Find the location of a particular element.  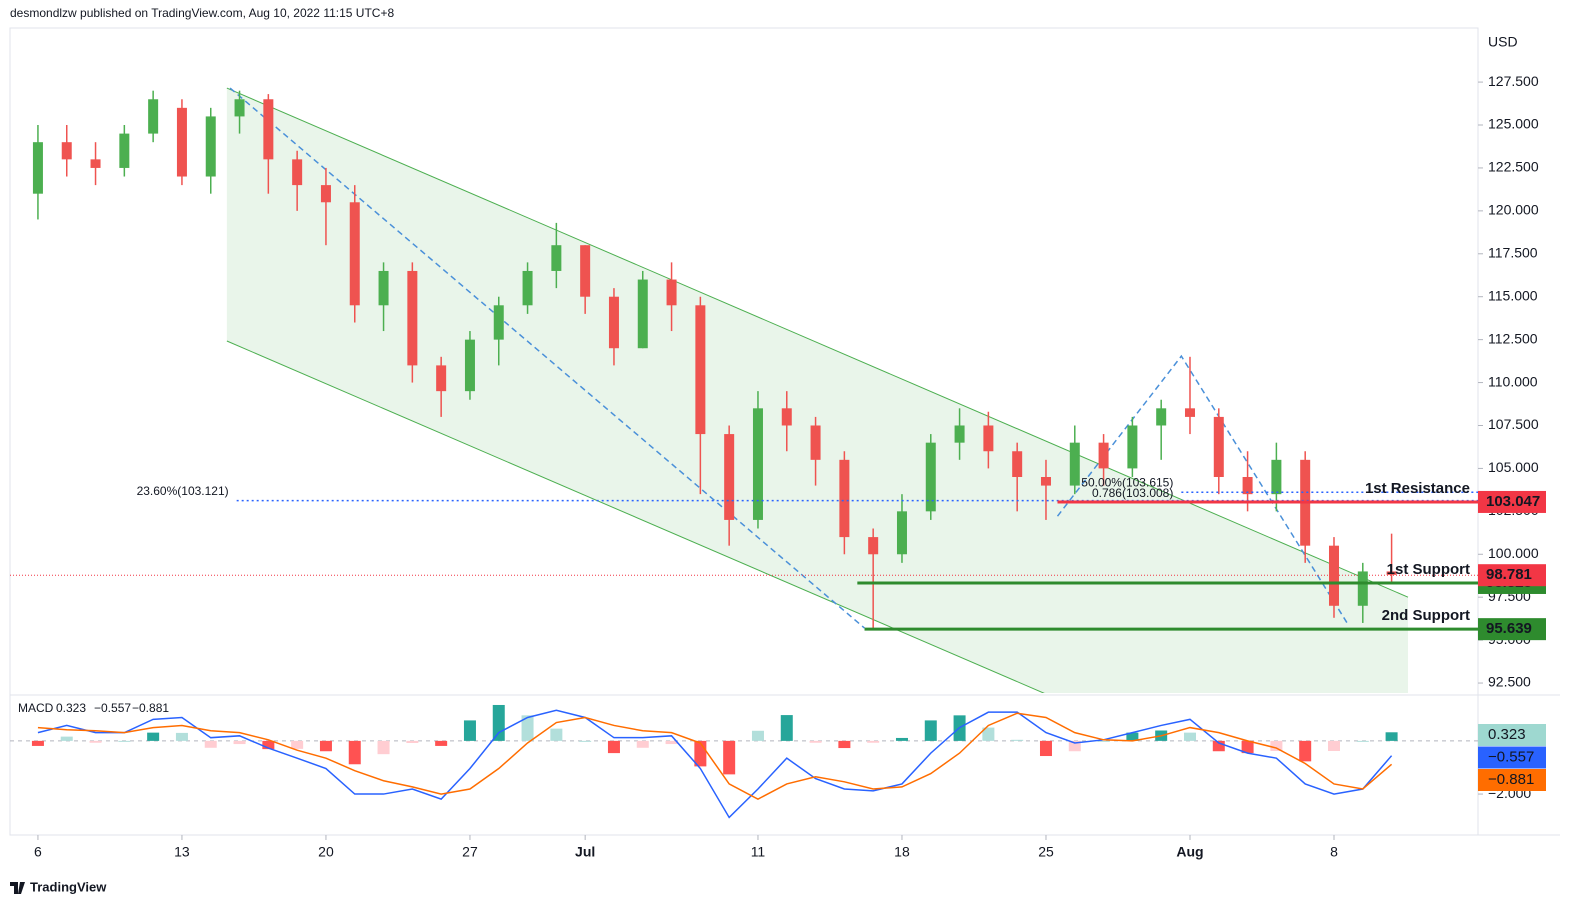

level-label: 0.786(103.008) is located at coordinates (1132, 493).